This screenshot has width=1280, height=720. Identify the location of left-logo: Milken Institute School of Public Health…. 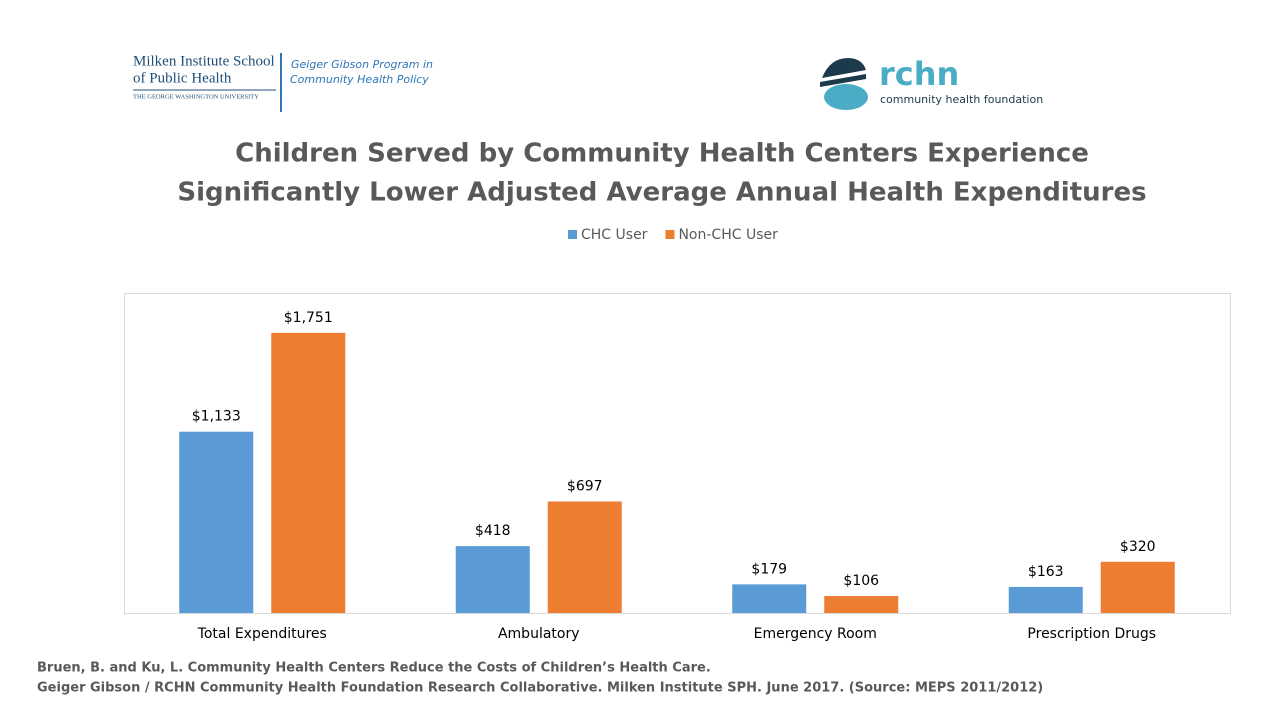
(283, 82).